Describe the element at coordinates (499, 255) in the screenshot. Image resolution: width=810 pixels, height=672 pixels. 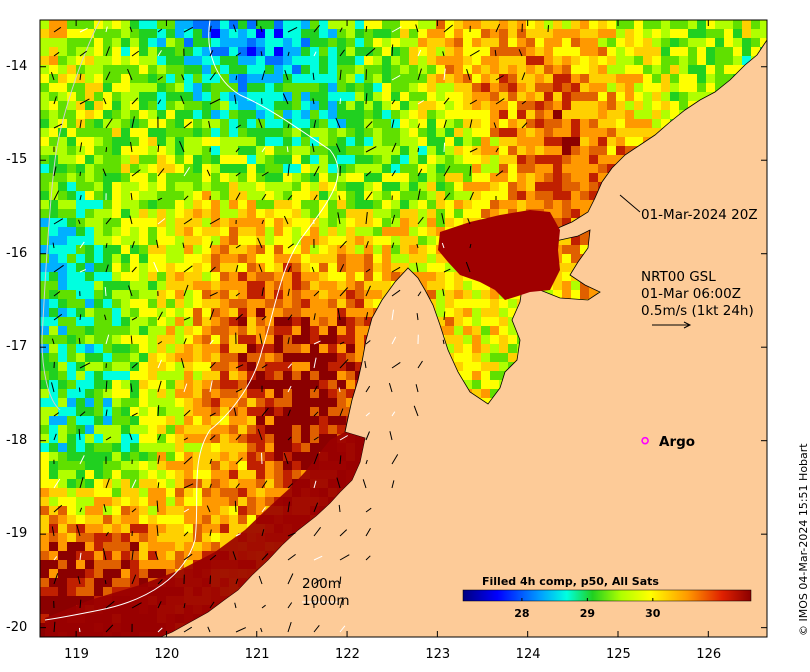
I see `bay-warm-water` at that location.